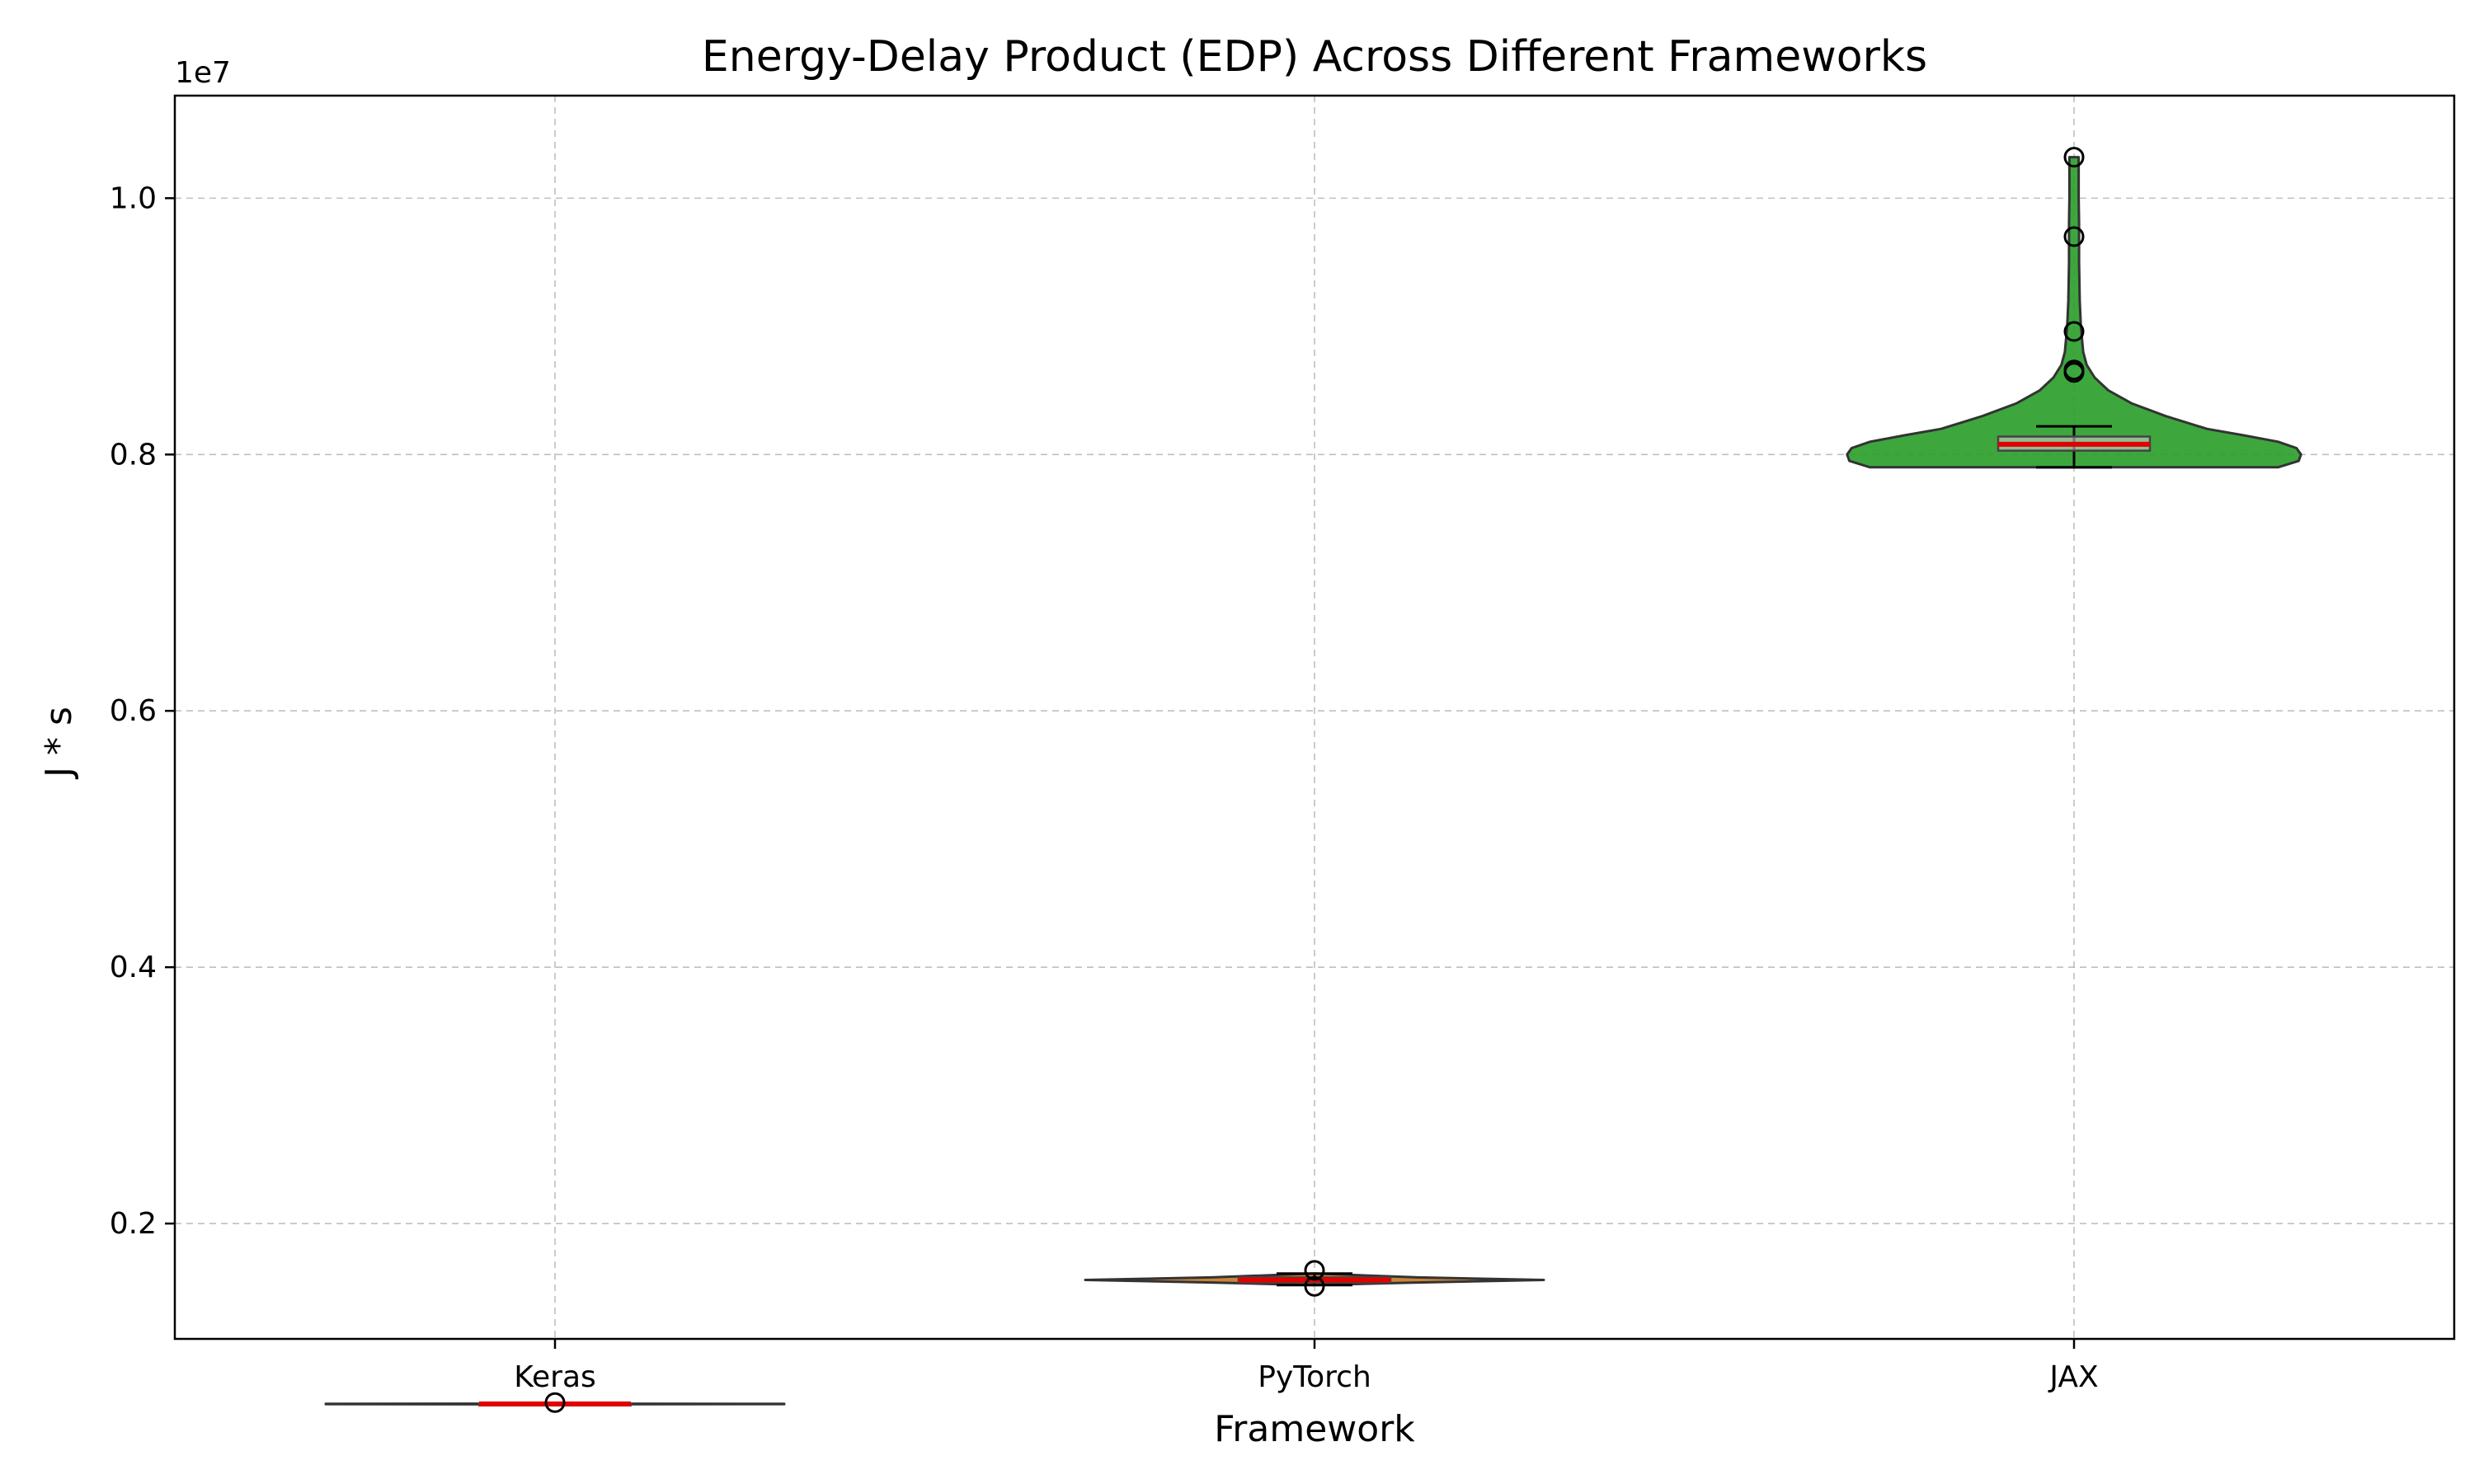 The height and width of the screenshot is (1484, 2474). What do you see at coordinates (133, 968) in the screenshot?
I see `y-tick-label-1: 0.4` at bounding box center [133, 968].